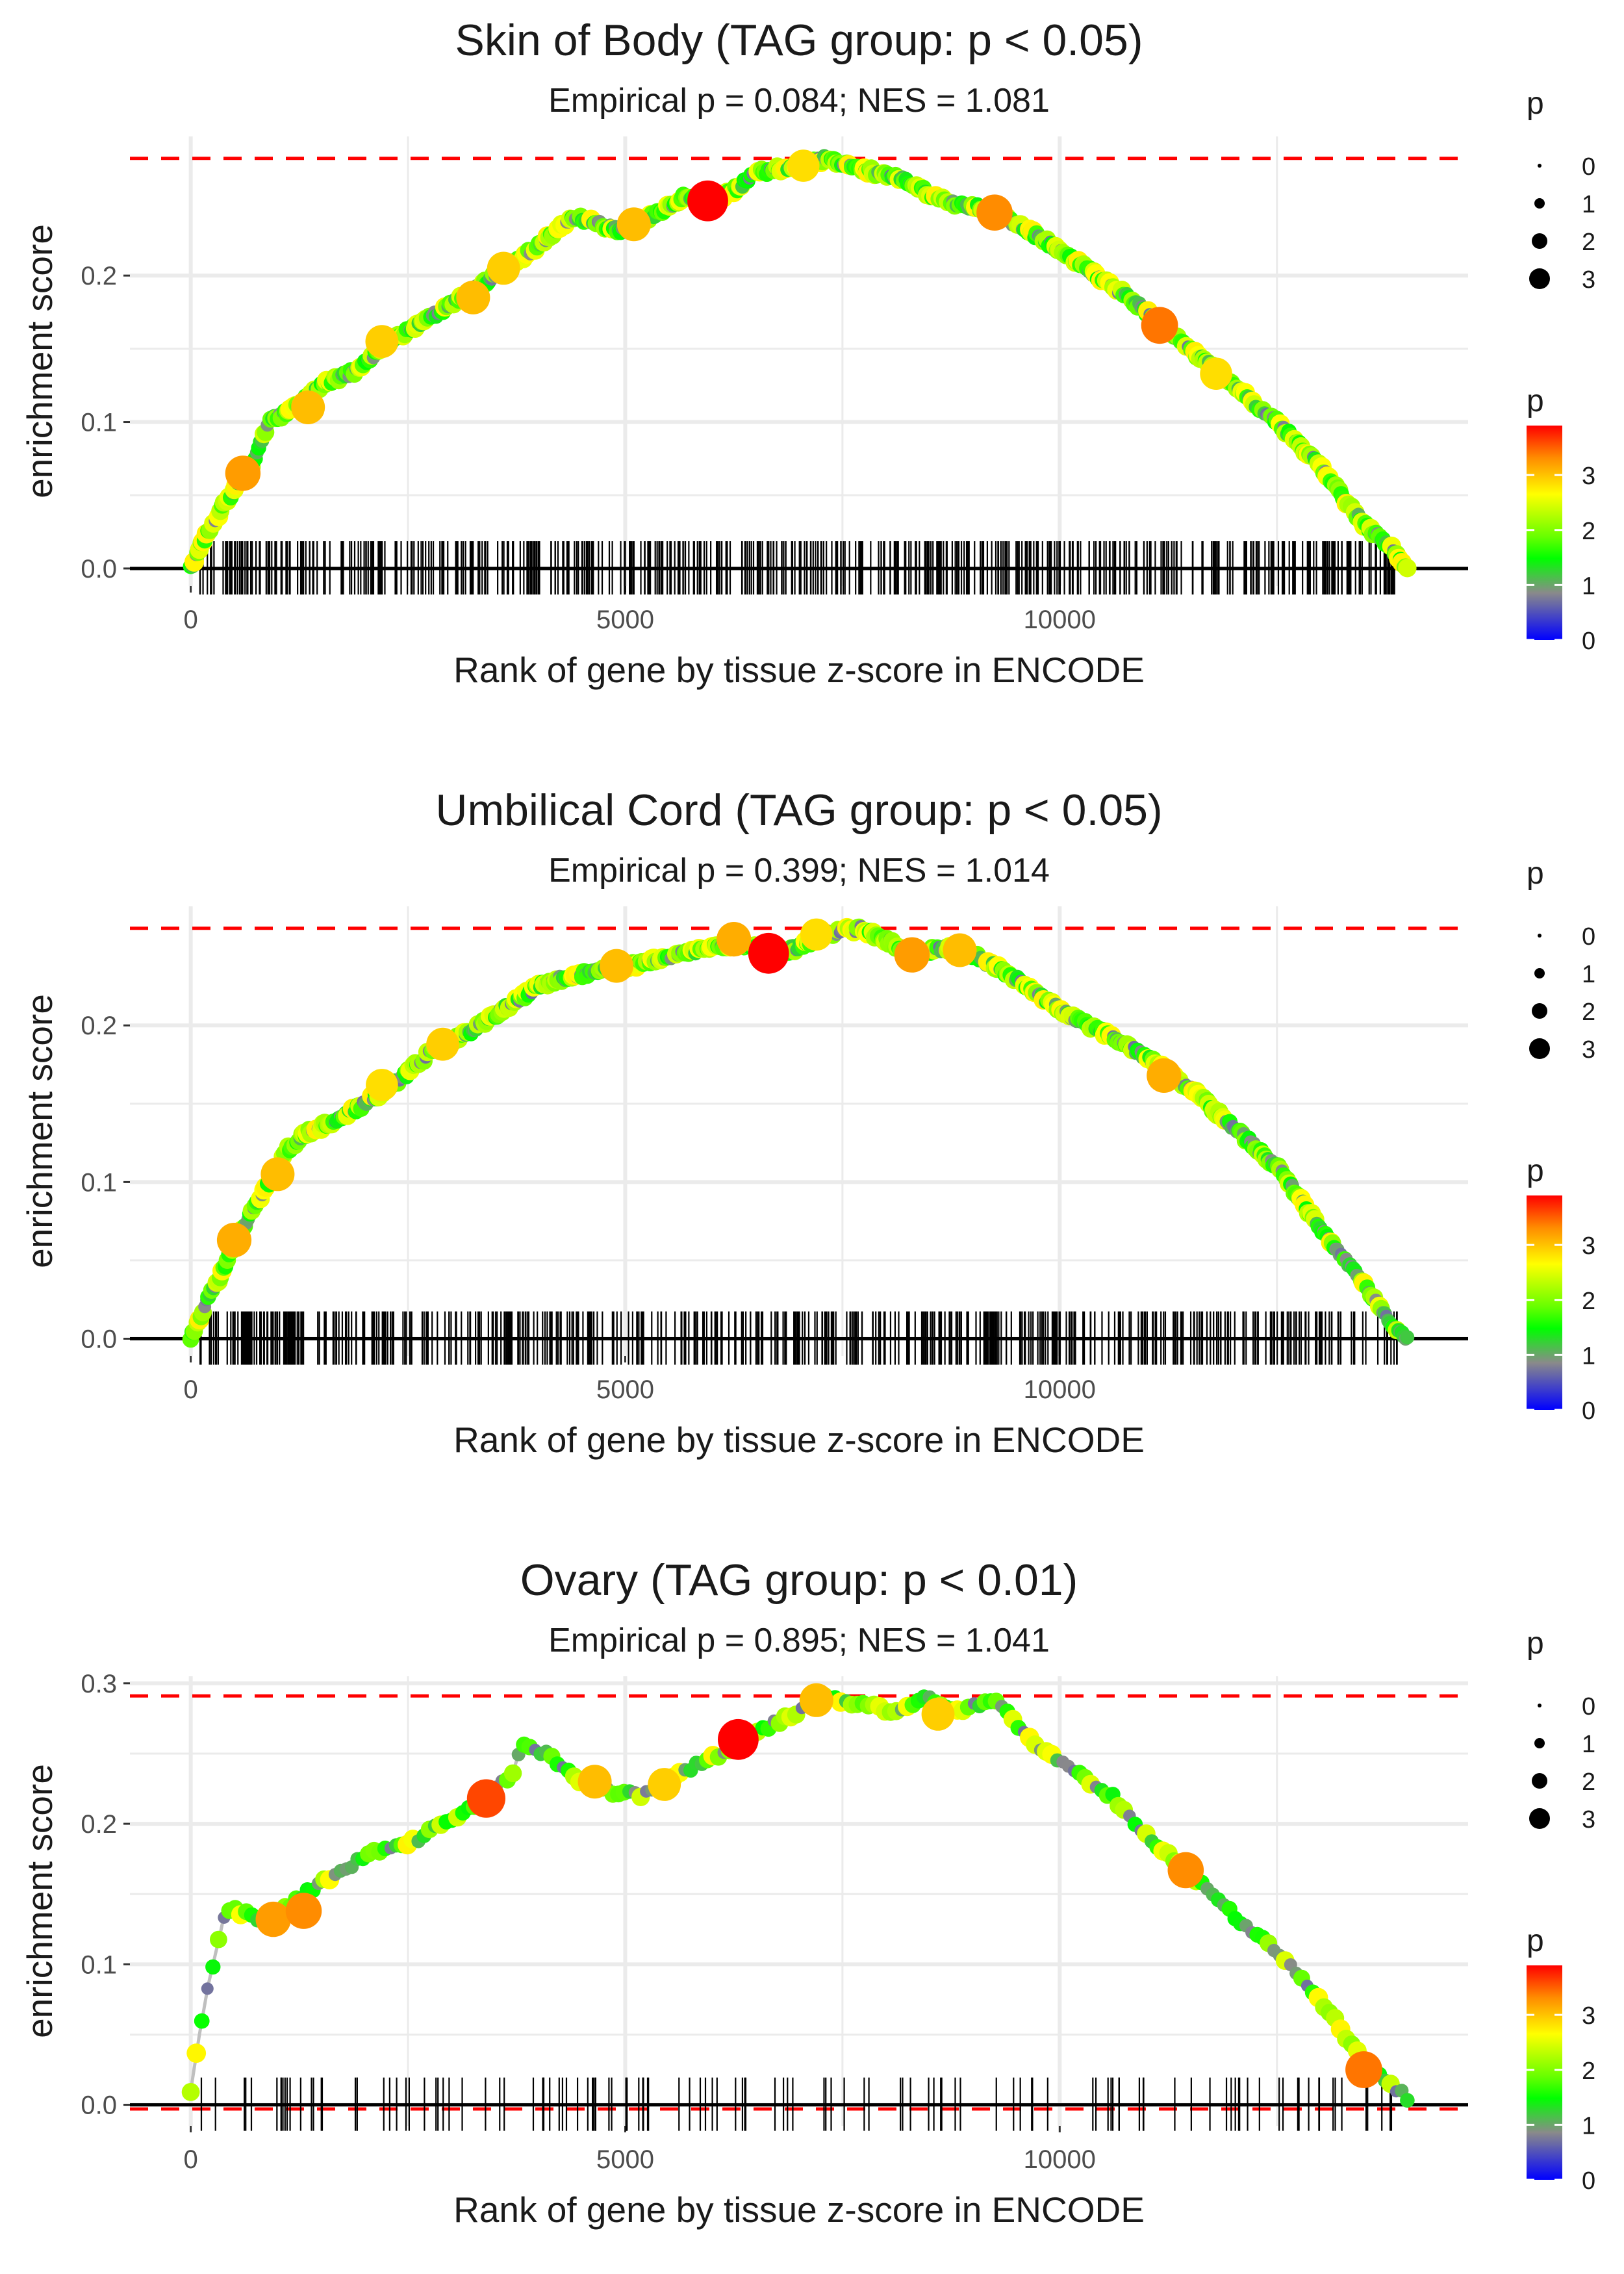 This screenshot has width=1624, height=2274. I want to click on chart-title: Ovary (TAG group: p < 0.01), so click(799, 1580).